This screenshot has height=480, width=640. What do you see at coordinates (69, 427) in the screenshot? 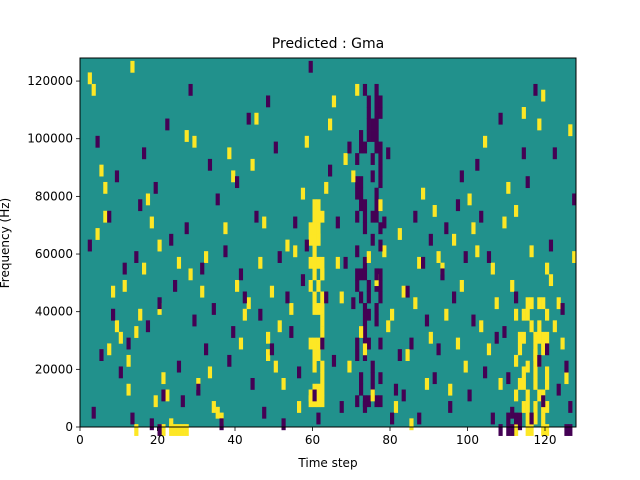
I see `y-tick-label: 0` at bounding box center [69, 427].